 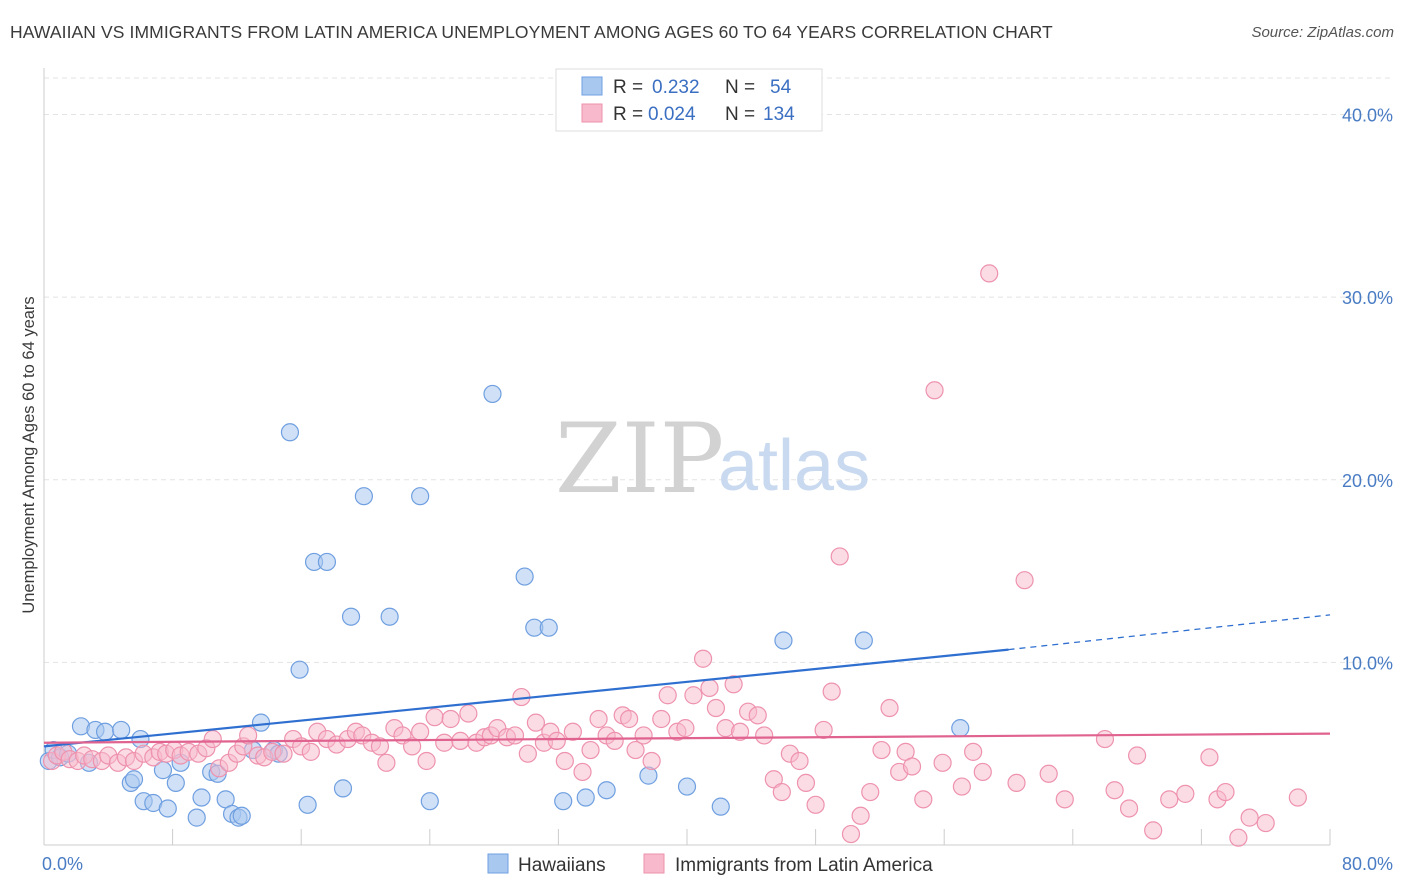 What do you see at coordinates (740, 87) in the screenshot?
I see `legend-n-label-1: N =` at bounding box center [740, 87].